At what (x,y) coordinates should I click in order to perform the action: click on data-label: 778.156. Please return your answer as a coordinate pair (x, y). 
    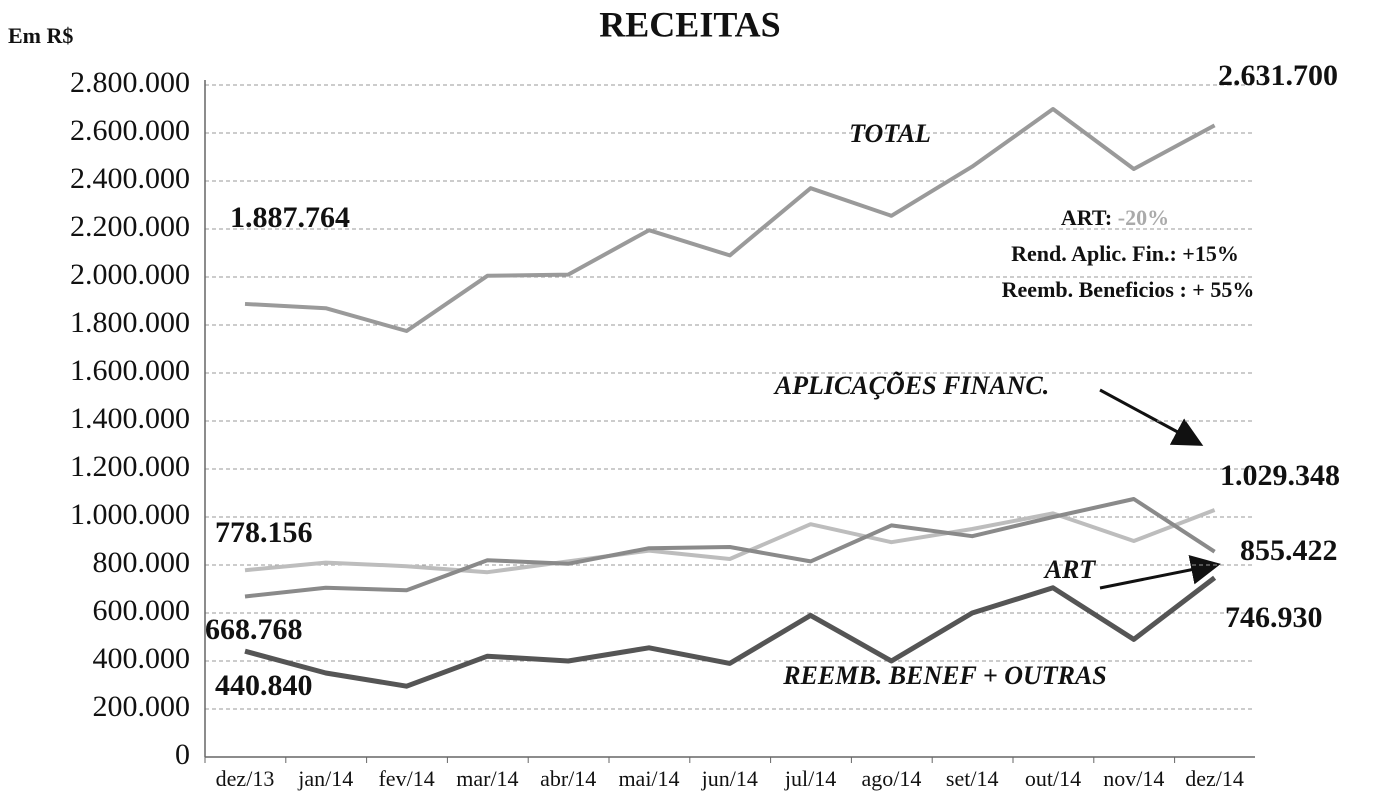
    Looking at the image, I should click on (264, 532).